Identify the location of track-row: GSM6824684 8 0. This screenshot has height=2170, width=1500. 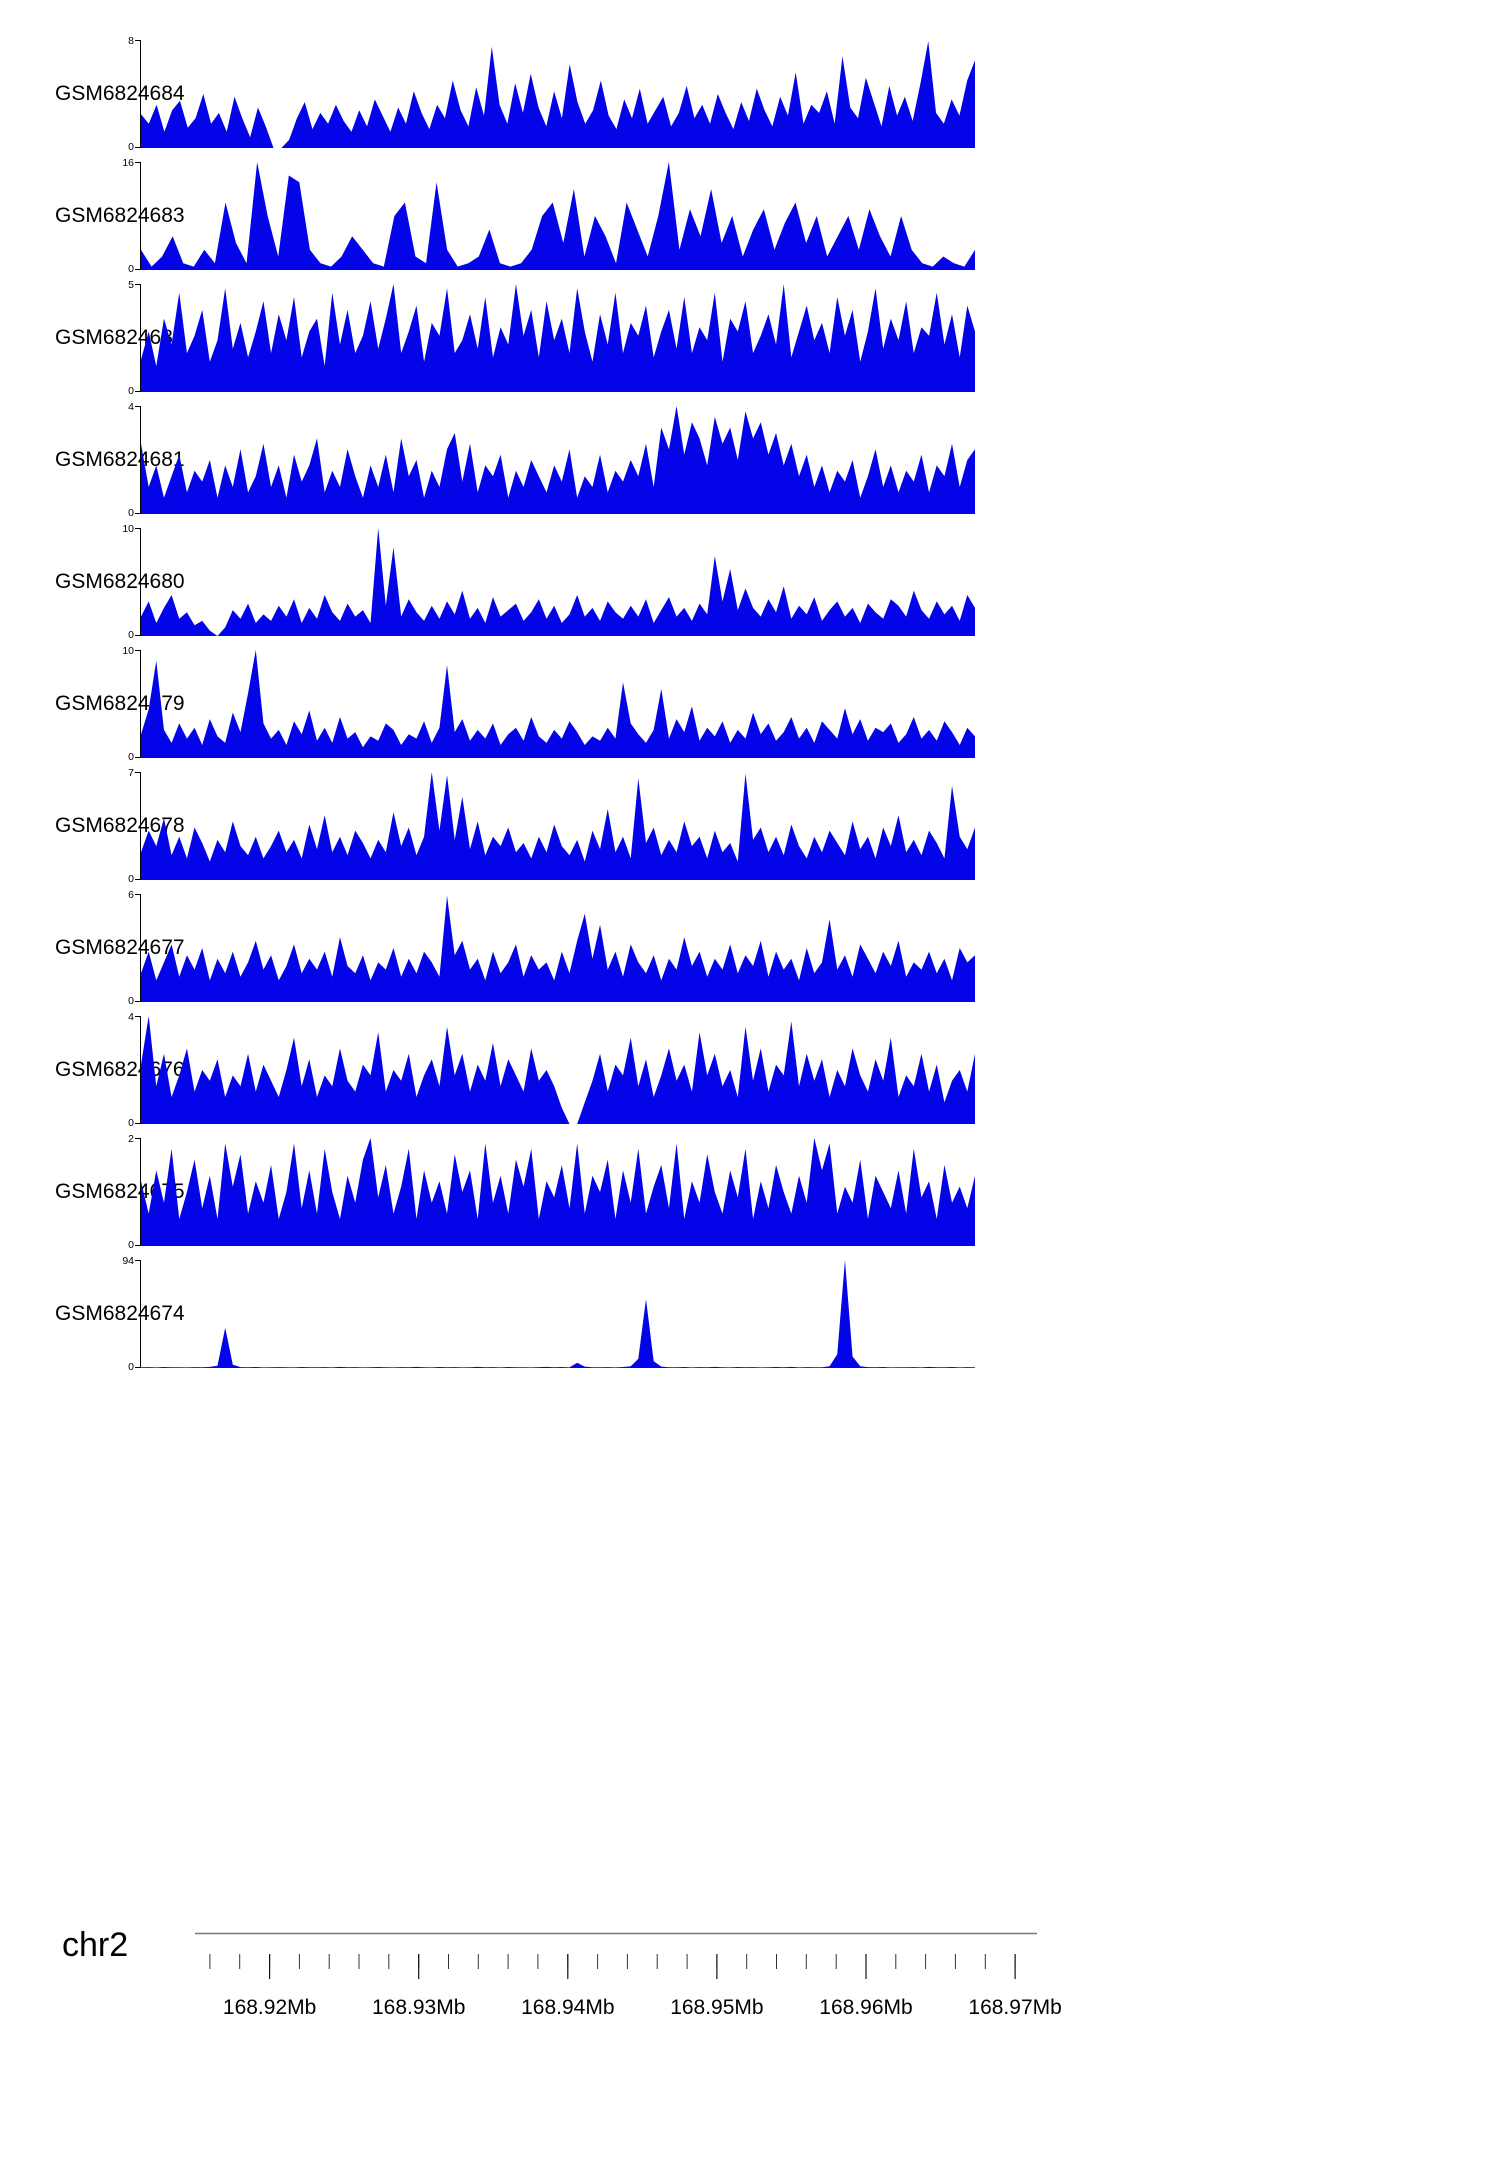
(750, 94).